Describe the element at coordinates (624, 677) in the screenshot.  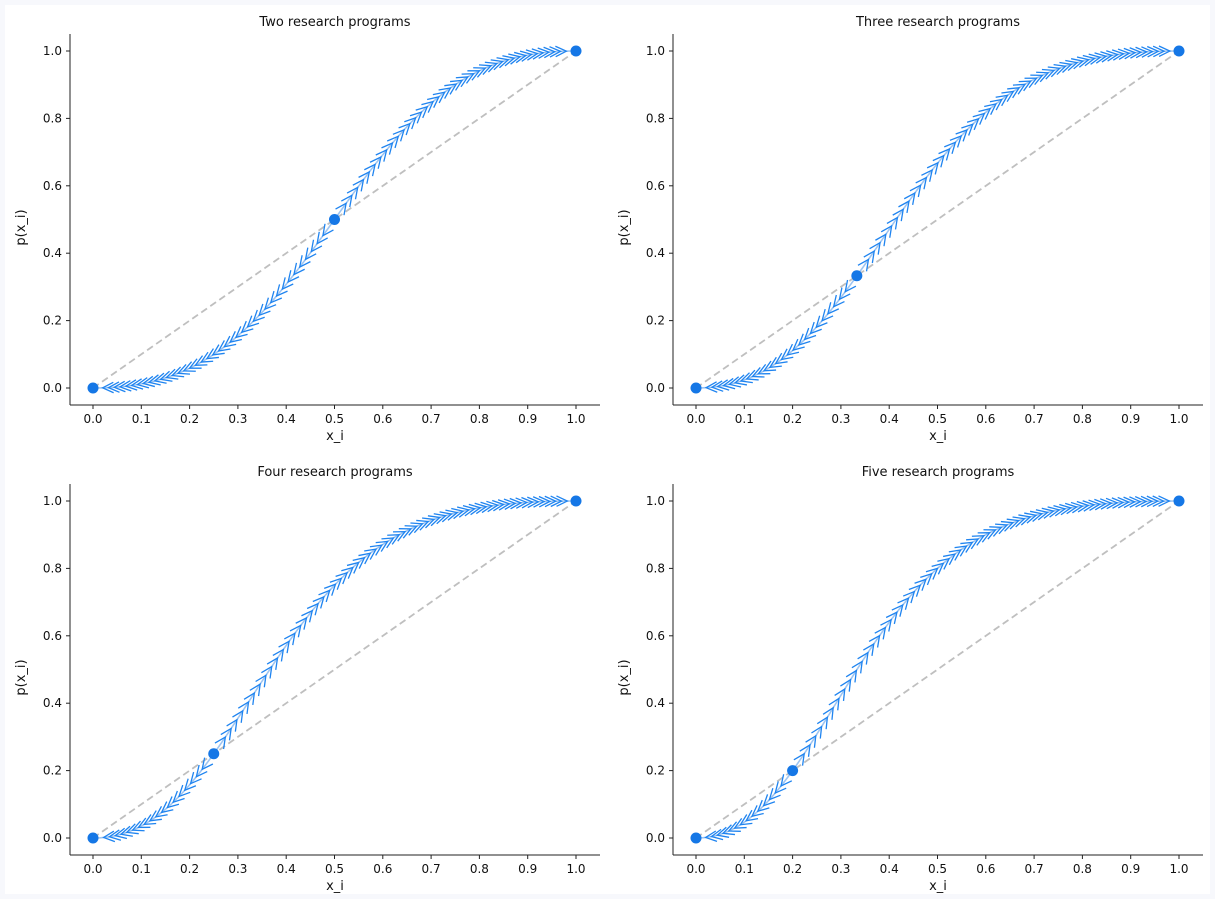
I see `y-axis-label: p(x_i)` at that location.